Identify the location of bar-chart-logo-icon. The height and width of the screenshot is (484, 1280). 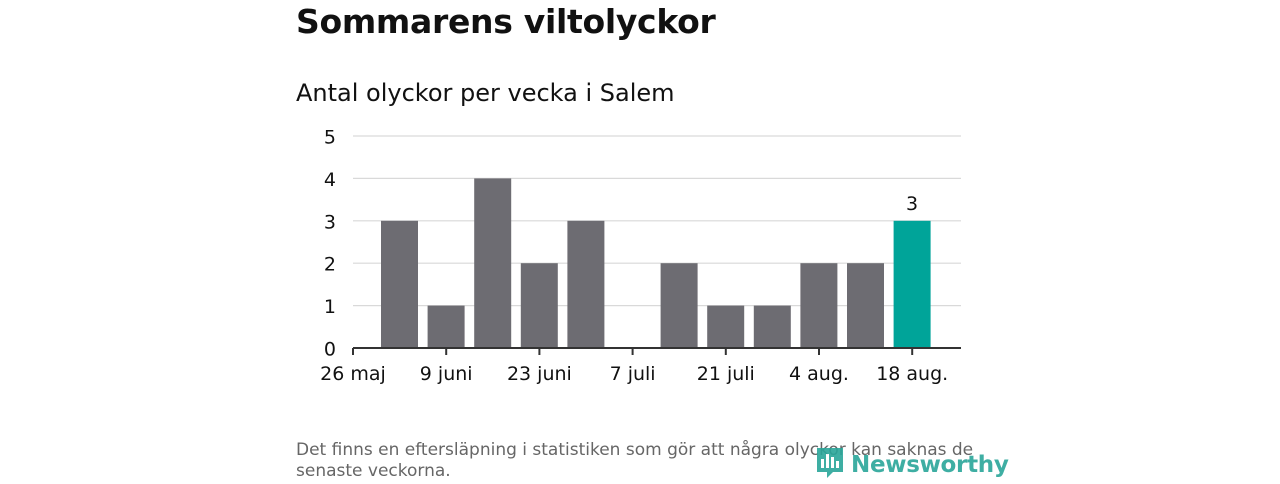
(830, 465).